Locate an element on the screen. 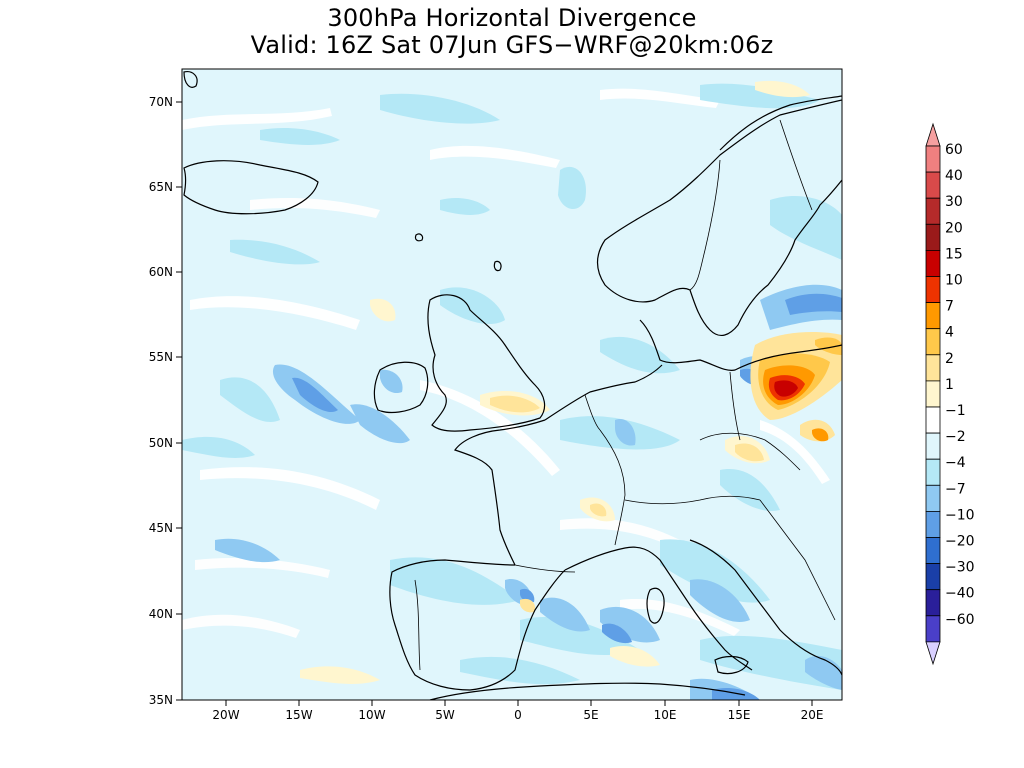 The width and height of the screenshot is (1024, 768). mediterranean-coastline is located at coordinates (658, 608).